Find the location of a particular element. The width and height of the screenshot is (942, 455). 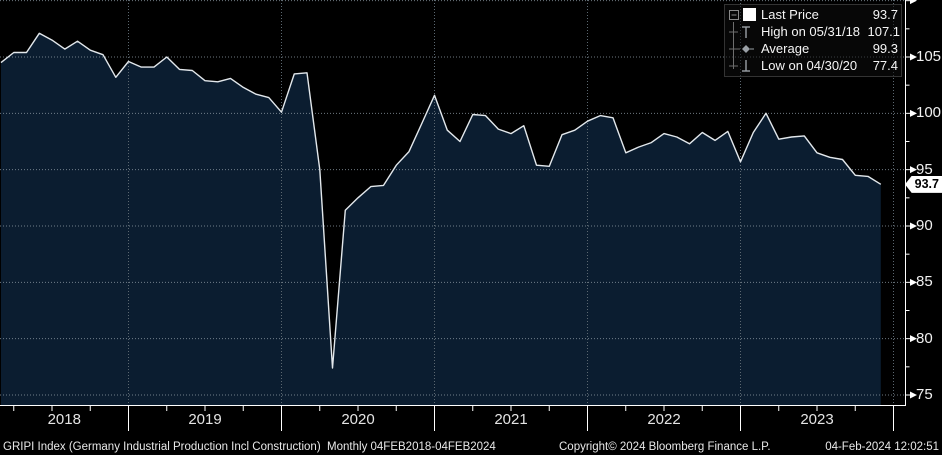

legend-row-last-price: Last Price 93.7 is located at coordinates (813, 14).